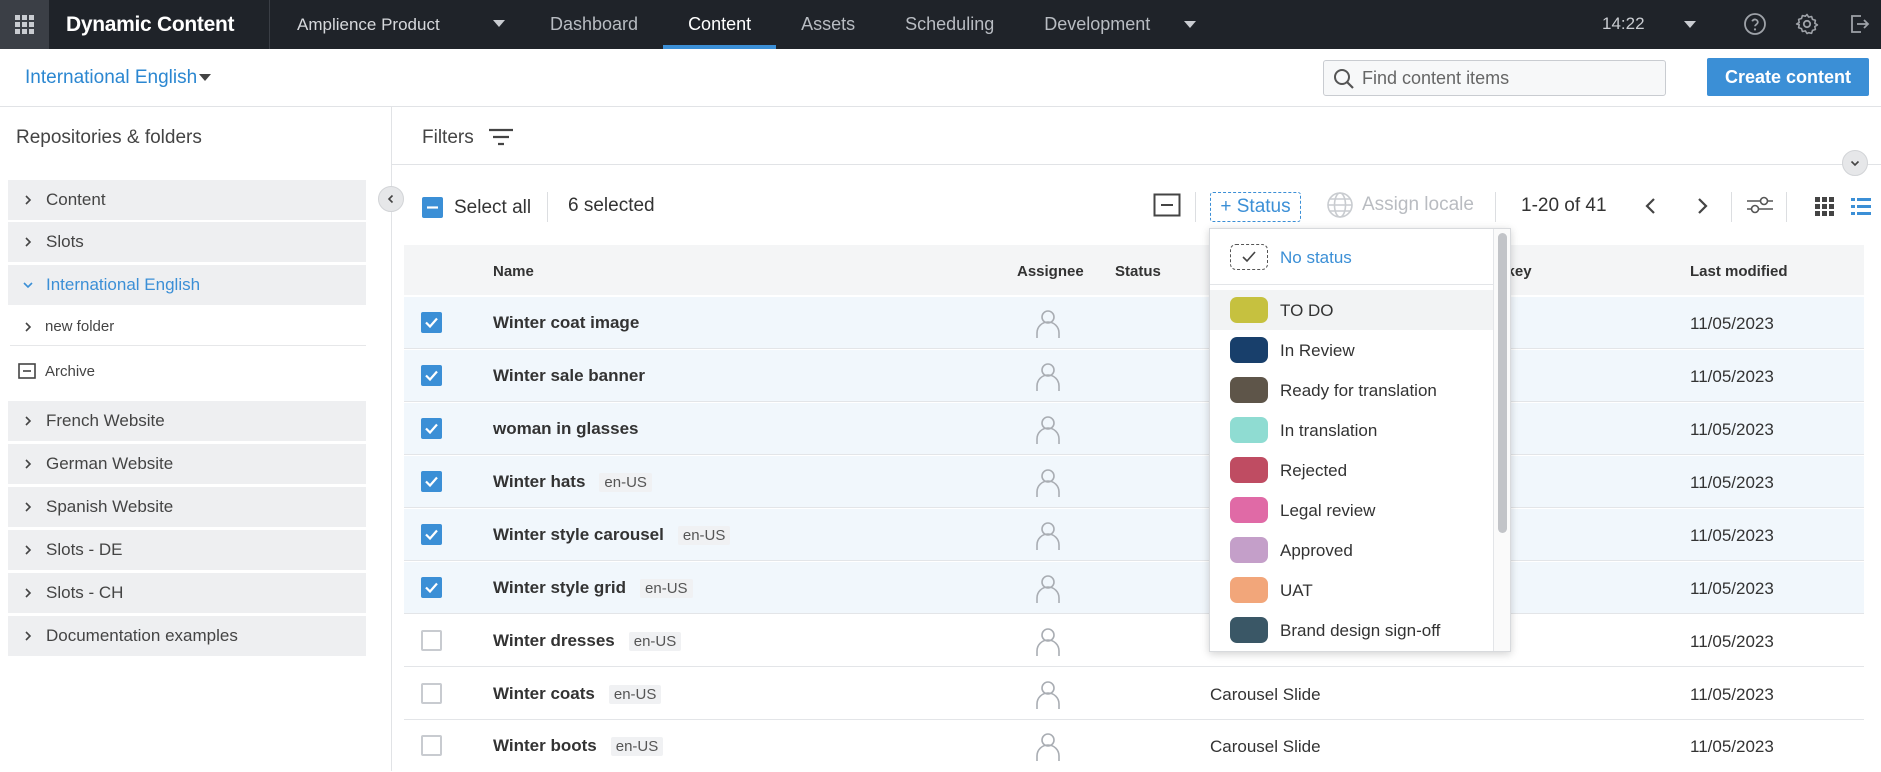 The width and height of the screenshot is (1881, 772). I want to click on column-header-assignee: Assignee, so click(1050, 271).